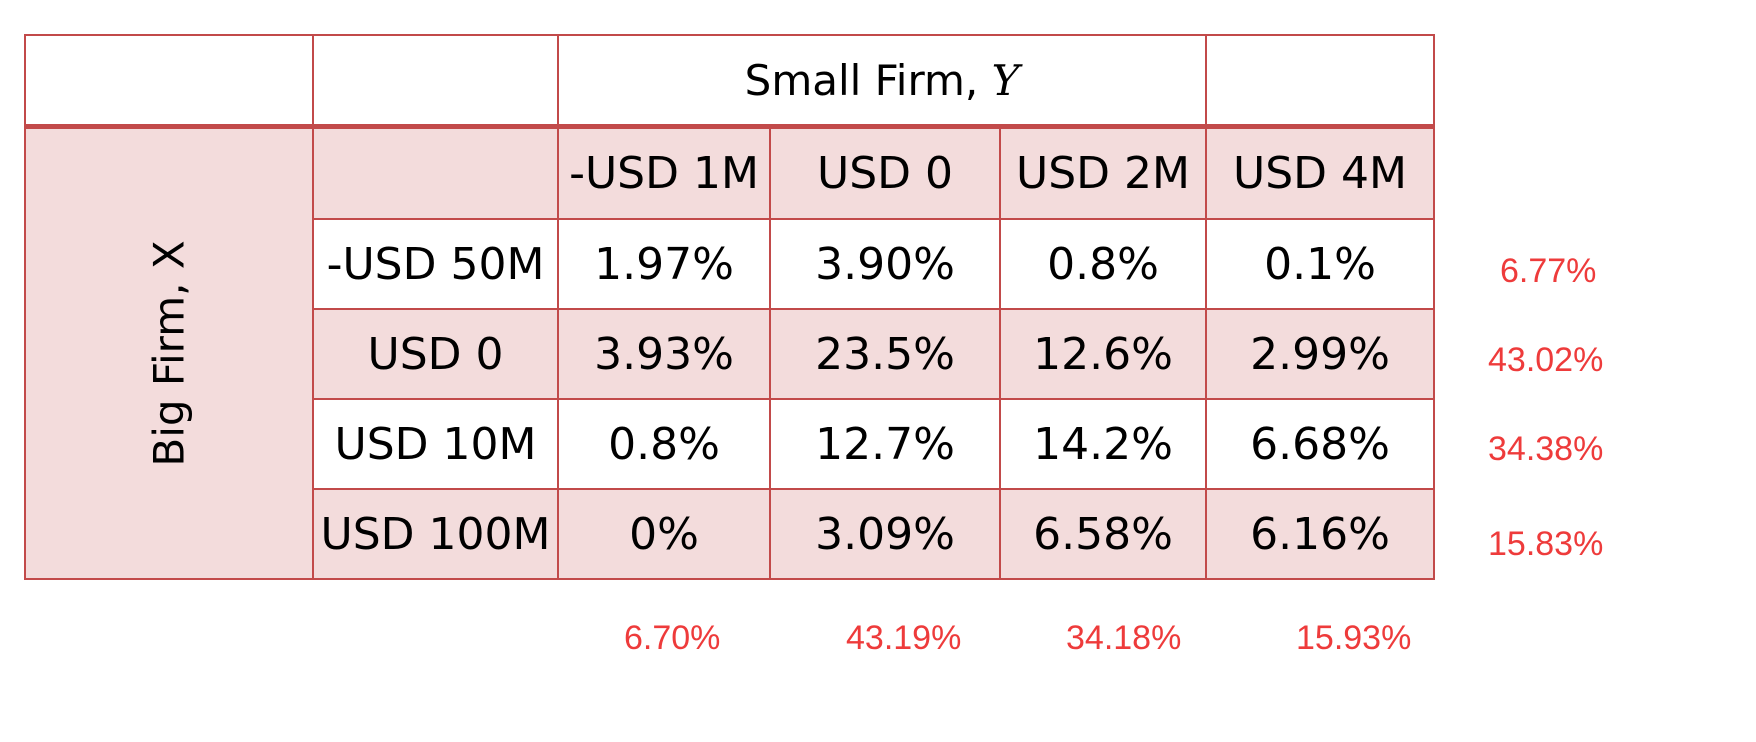  What do you see at coordinates (435, 354) in the screenshot?
I see `row-label: USD 0` at bounding box center [435, 354].